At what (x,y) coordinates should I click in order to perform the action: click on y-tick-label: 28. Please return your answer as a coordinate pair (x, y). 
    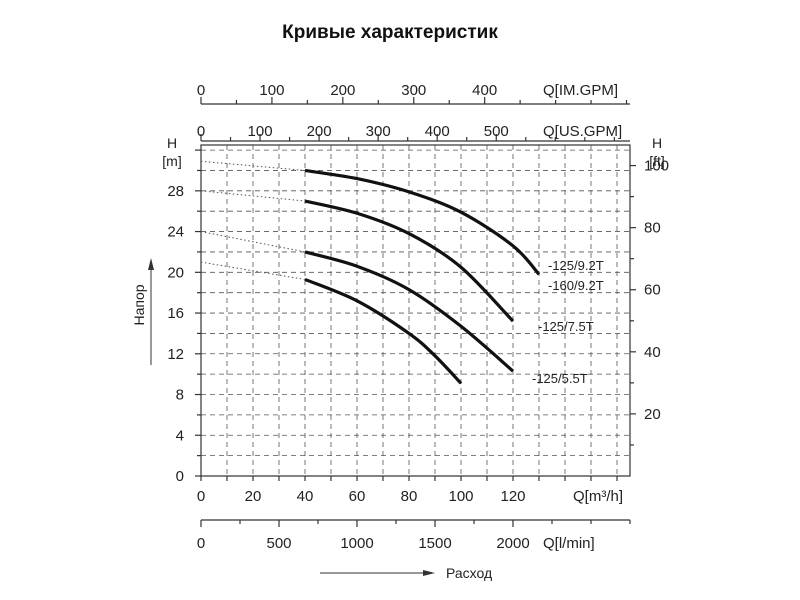
    Looking at the image, I should click on (175, 191).